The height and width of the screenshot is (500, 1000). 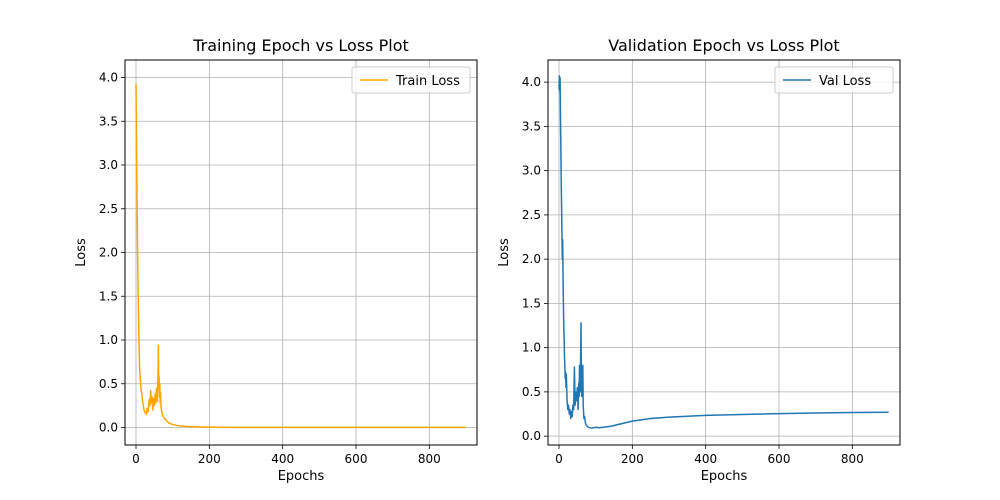 I want to click on training-x-tick-label: 200, so click(x=209, y=459).